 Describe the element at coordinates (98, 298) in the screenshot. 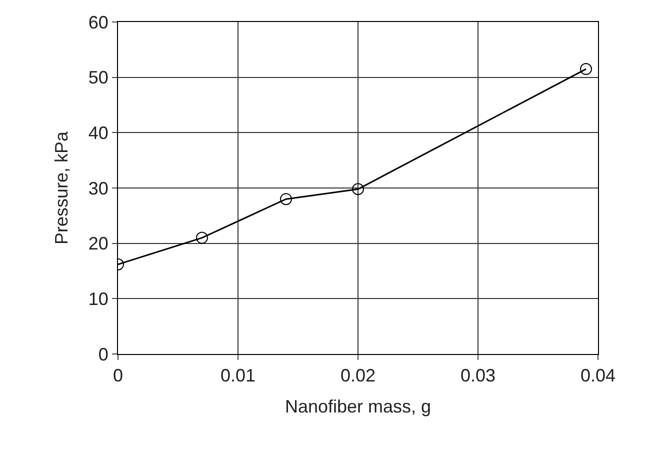

I see `y-tick-label: 10` at that location.